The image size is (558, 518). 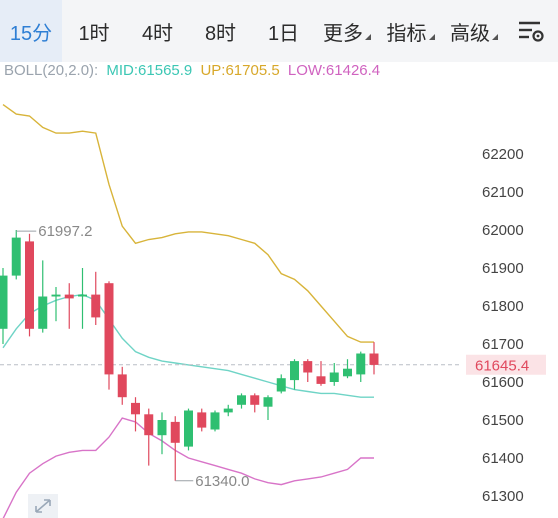 I want to click on tab-2: 4时, so click(x=157, y=31).